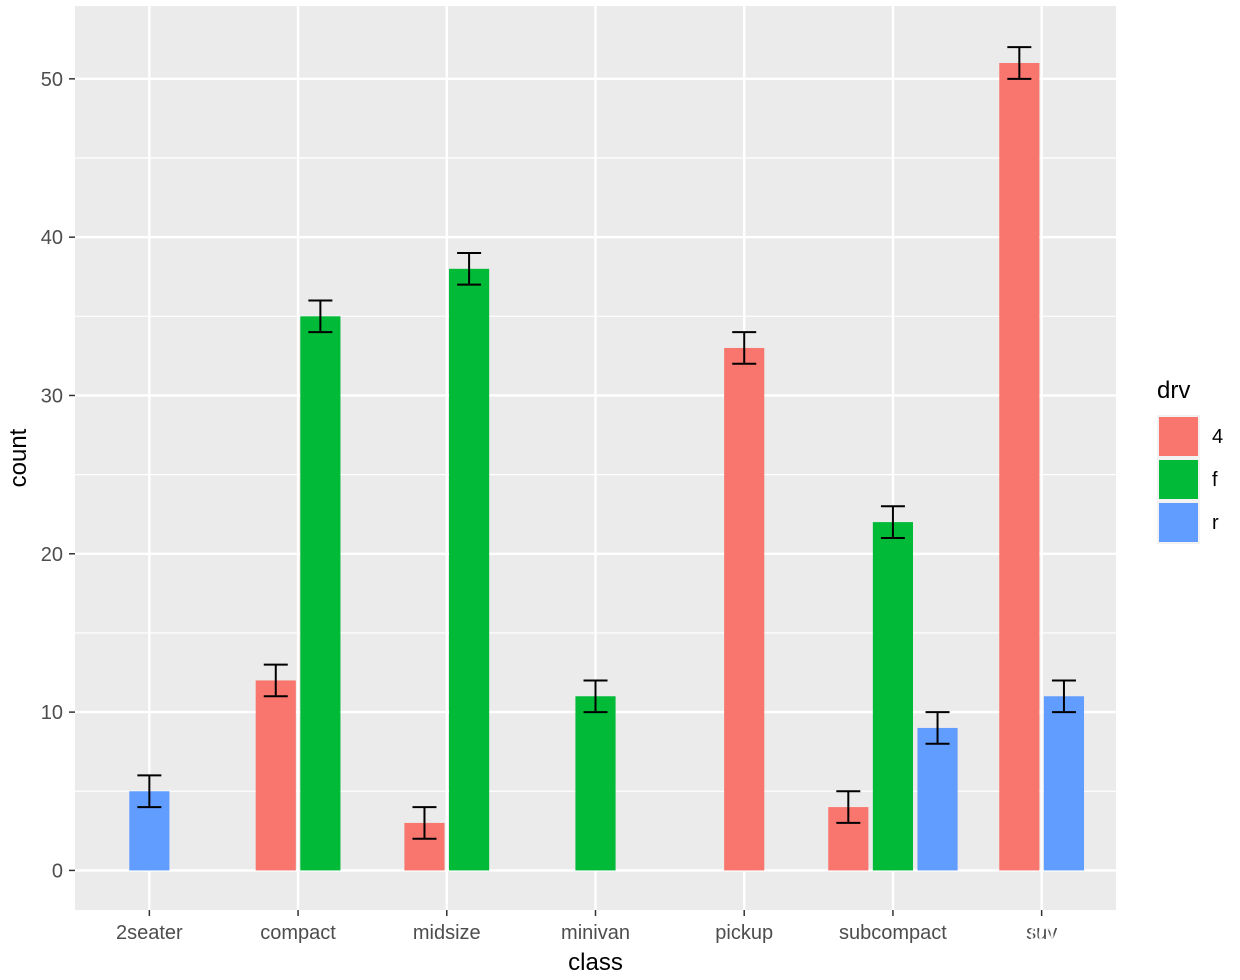  Describe the element at coordinates (52, 555) in the screenshot. I see `y-tick-label: 20` at that location.